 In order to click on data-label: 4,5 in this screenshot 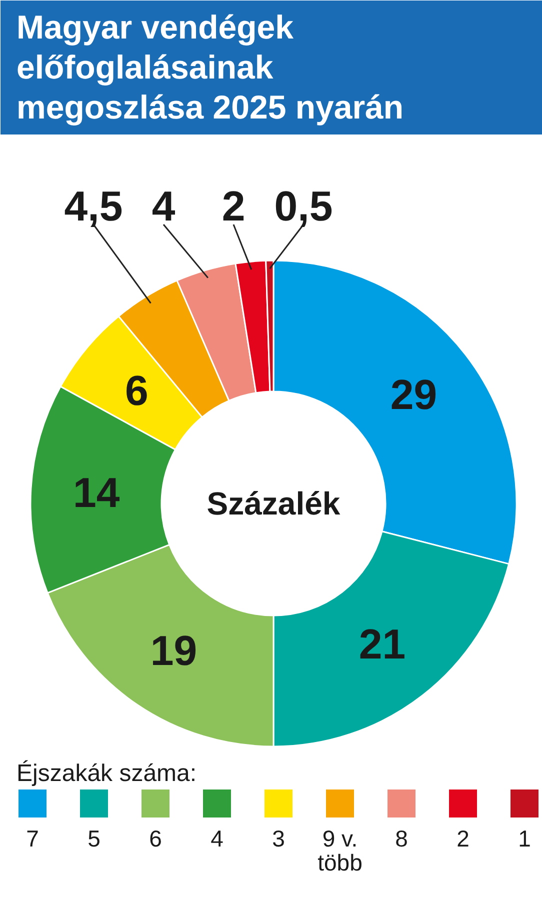, I will do `click(93, 206)`.